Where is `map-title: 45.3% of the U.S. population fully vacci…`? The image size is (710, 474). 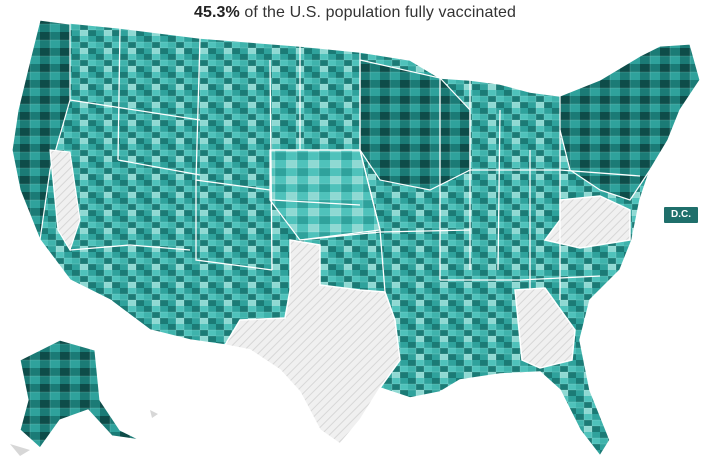 map-title: 45.3% of the U.S. population fully vacci… is located at coordinates (355, 13).